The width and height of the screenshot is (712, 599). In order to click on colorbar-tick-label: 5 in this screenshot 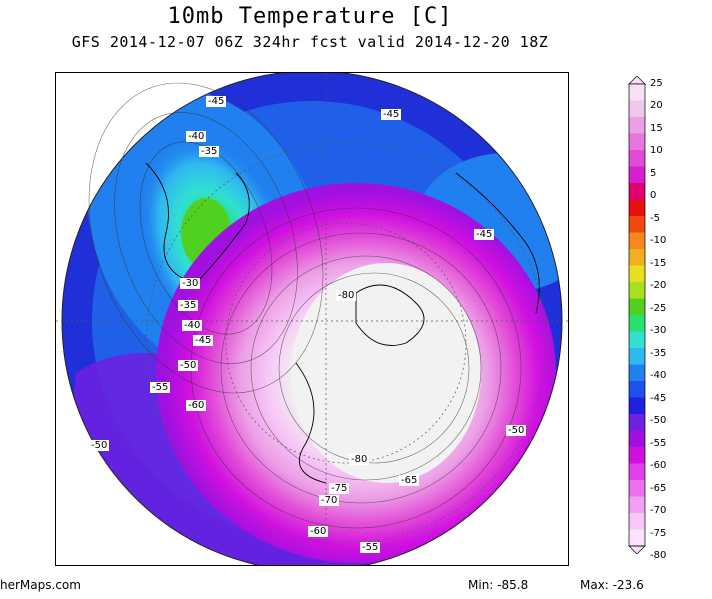, I will do `click(653, 173)`.